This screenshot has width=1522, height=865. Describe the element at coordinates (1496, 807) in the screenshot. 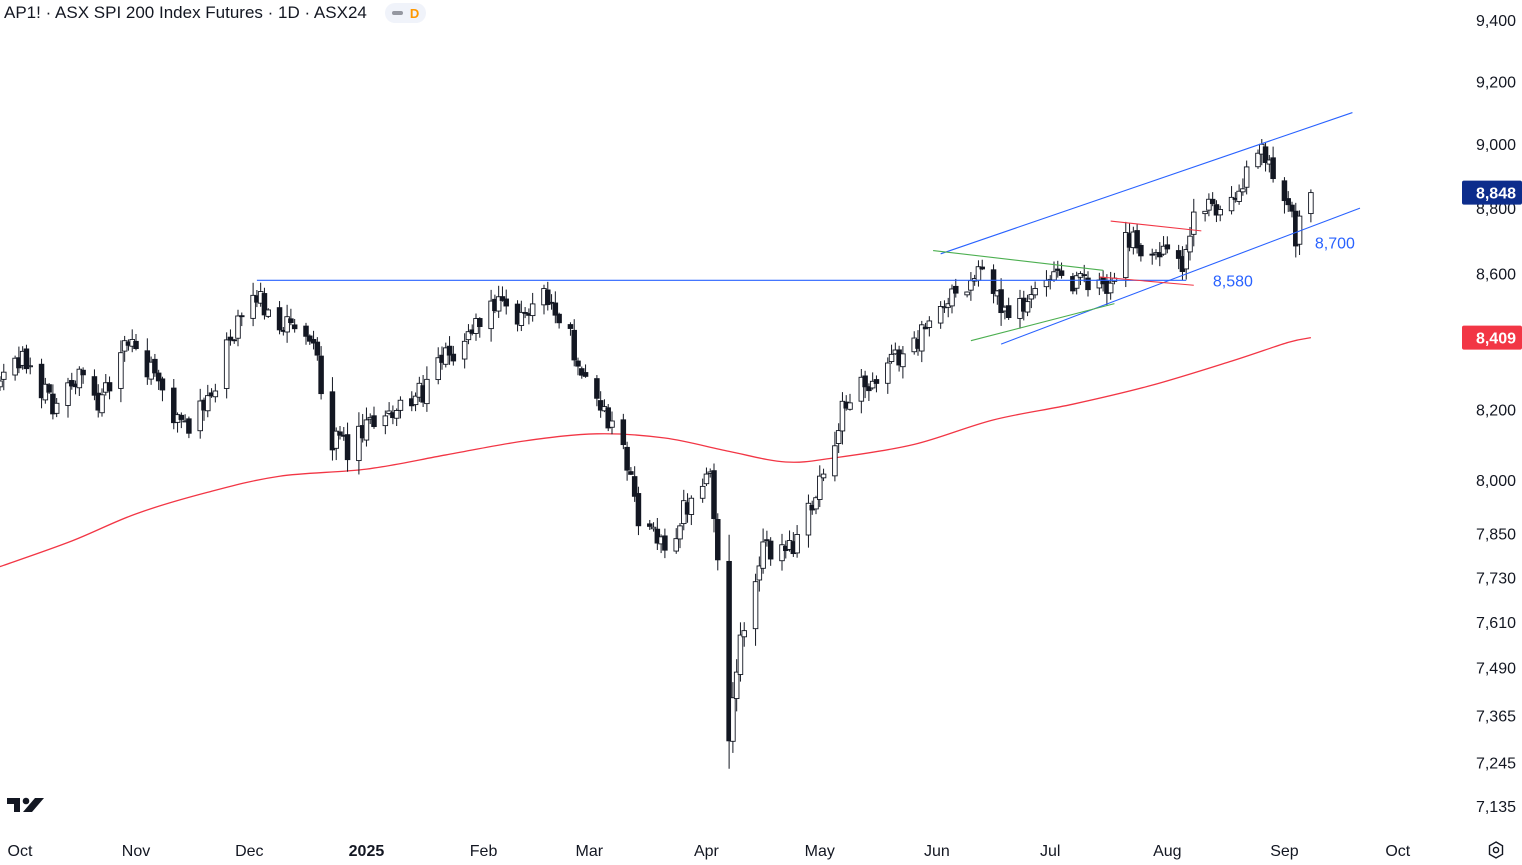

I see `y-tick-label: 7,135` at that location.